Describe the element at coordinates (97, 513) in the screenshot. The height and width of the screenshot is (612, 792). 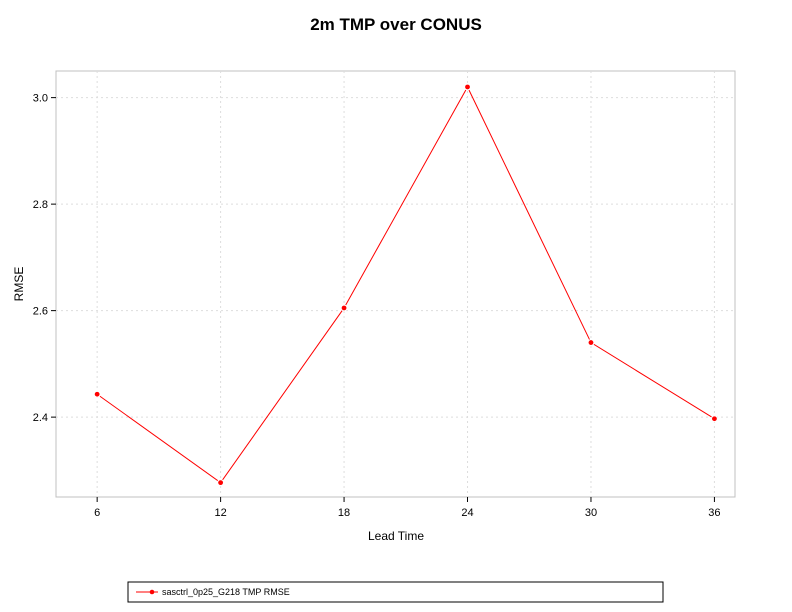
I see `x-tick-label: 6` at that location.